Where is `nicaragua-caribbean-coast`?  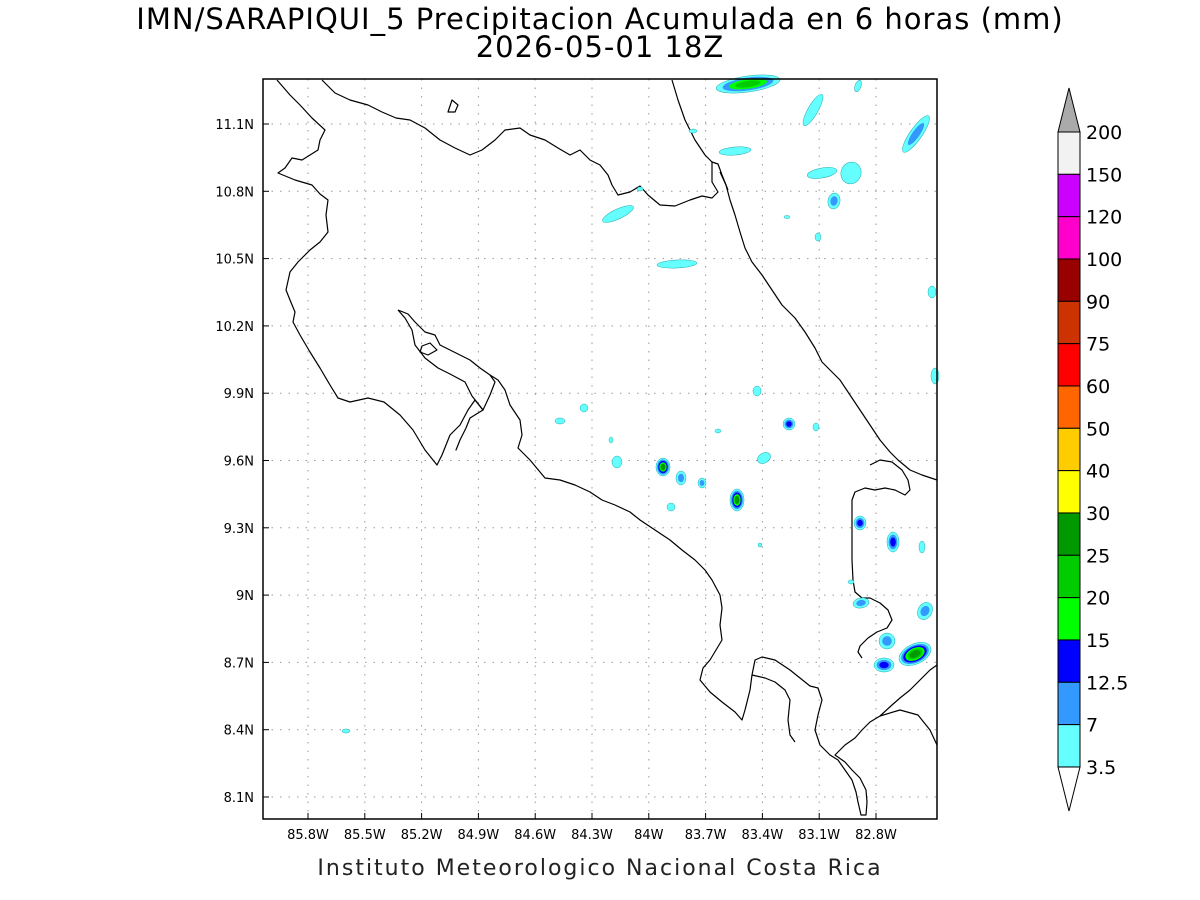
nicaragua-caribbean-coast is located at coordinates (692, 121).